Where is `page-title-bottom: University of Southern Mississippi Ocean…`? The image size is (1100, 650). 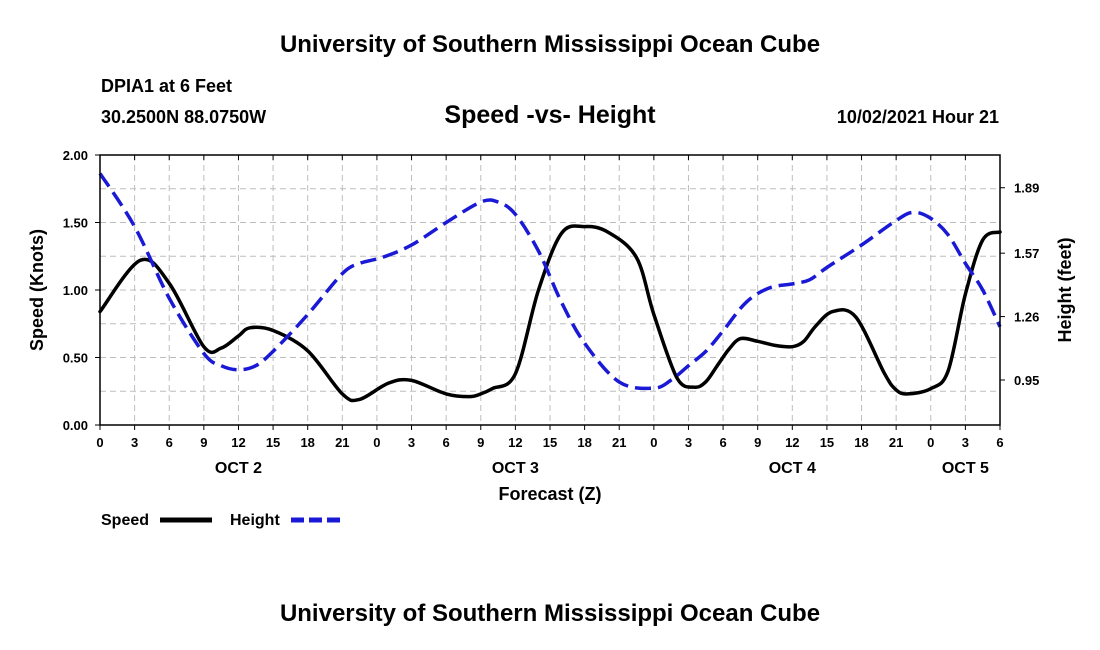
page-title-bottom: University of Southern Mississippi Ocean… is located at coordinates (550, 613).